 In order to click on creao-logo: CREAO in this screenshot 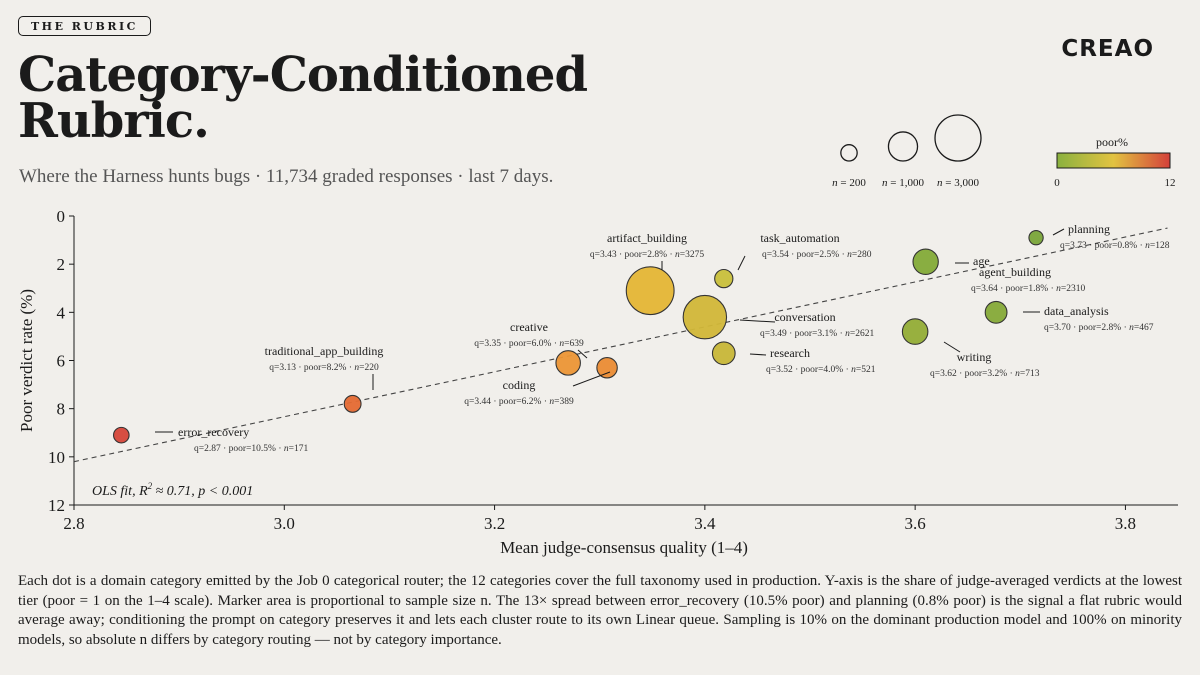, I will do `click(1107, 49)`.